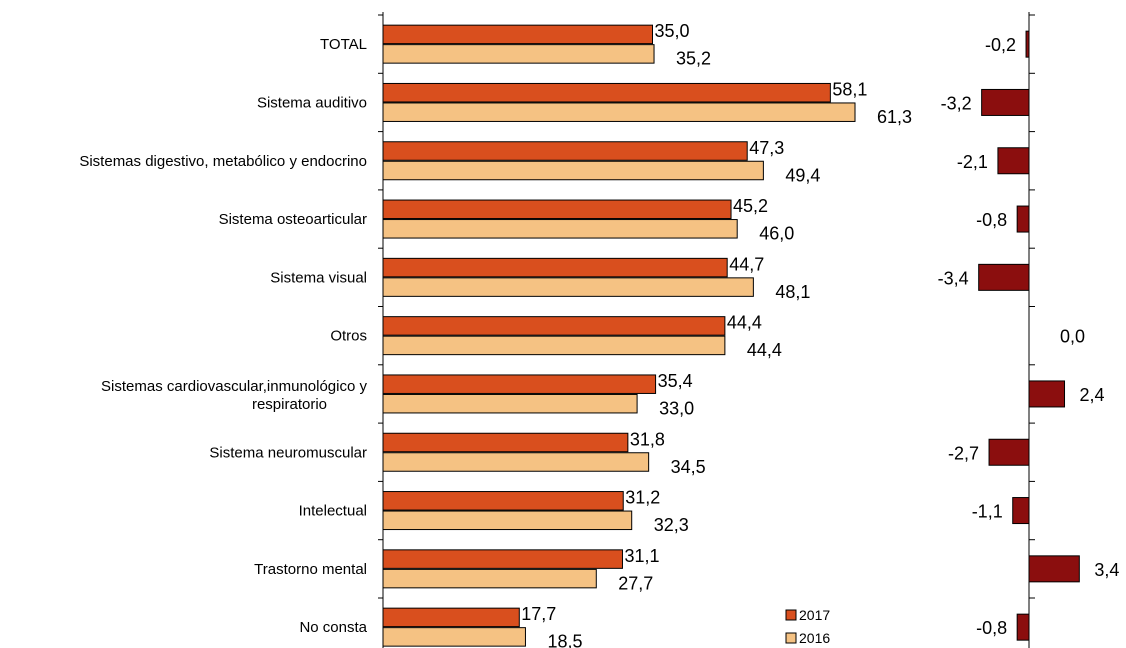 This screenshot has width=1126, height=648. What do you see at coordinates (814, 638) in the screenshot?
I see `legend-label-2016: 2016` at bounding box center [814, 638].